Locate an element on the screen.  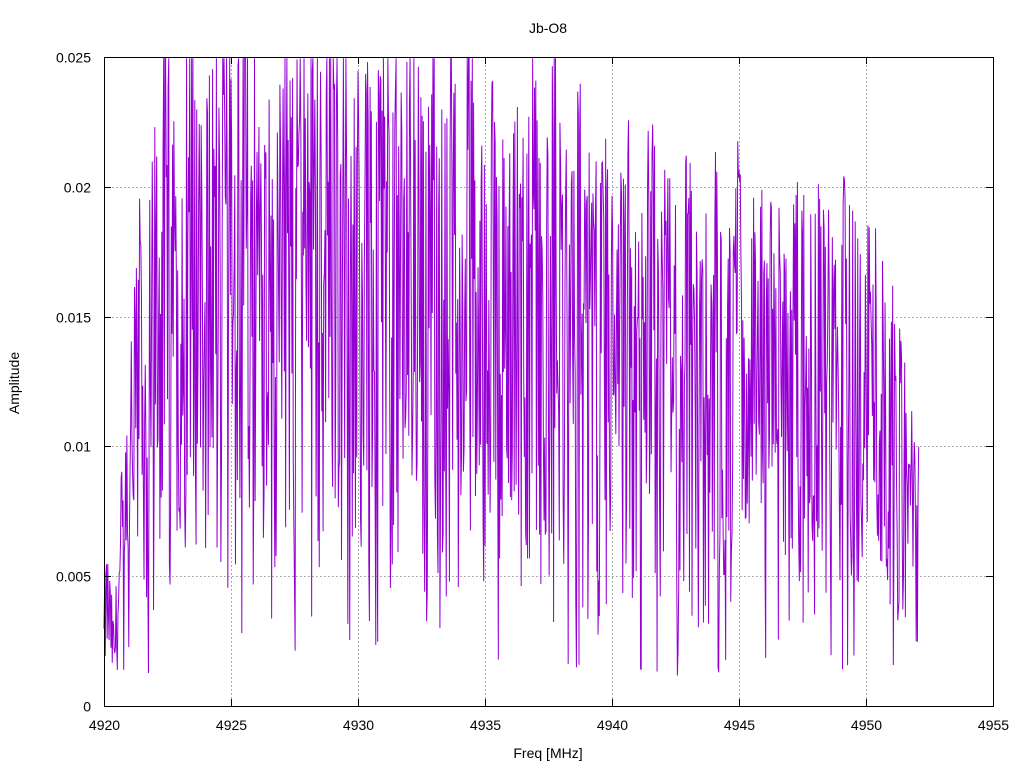
x-tick-label: 4955 is located at coordinates (993, 725).